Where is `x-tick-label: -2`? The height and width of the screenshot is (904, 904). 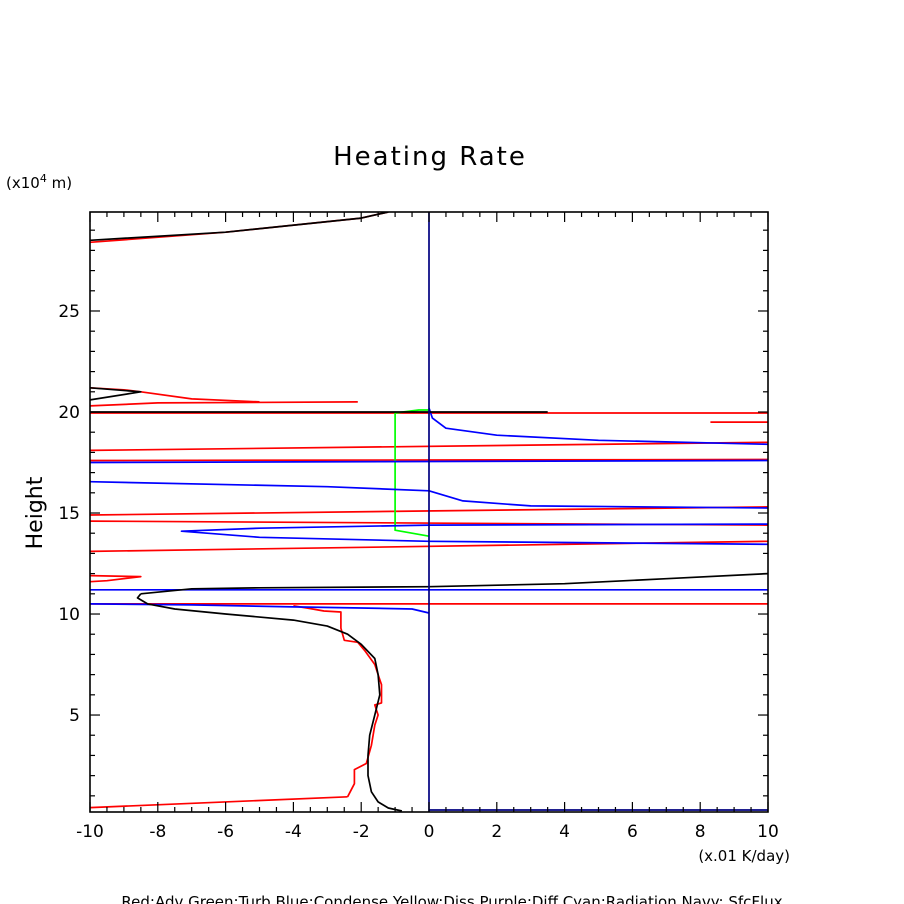 x-tick-label: -2 is located at coordinates (361, 832).